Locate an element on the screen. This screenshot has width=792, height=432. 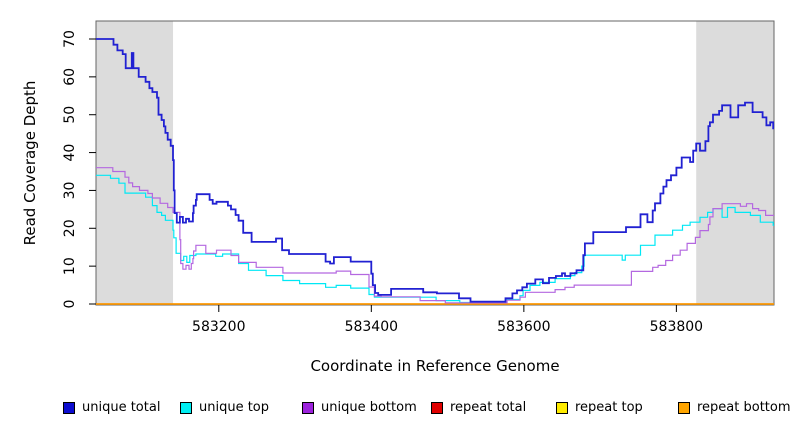
legend-label: unique bottom is located at coordinates (369, 407).